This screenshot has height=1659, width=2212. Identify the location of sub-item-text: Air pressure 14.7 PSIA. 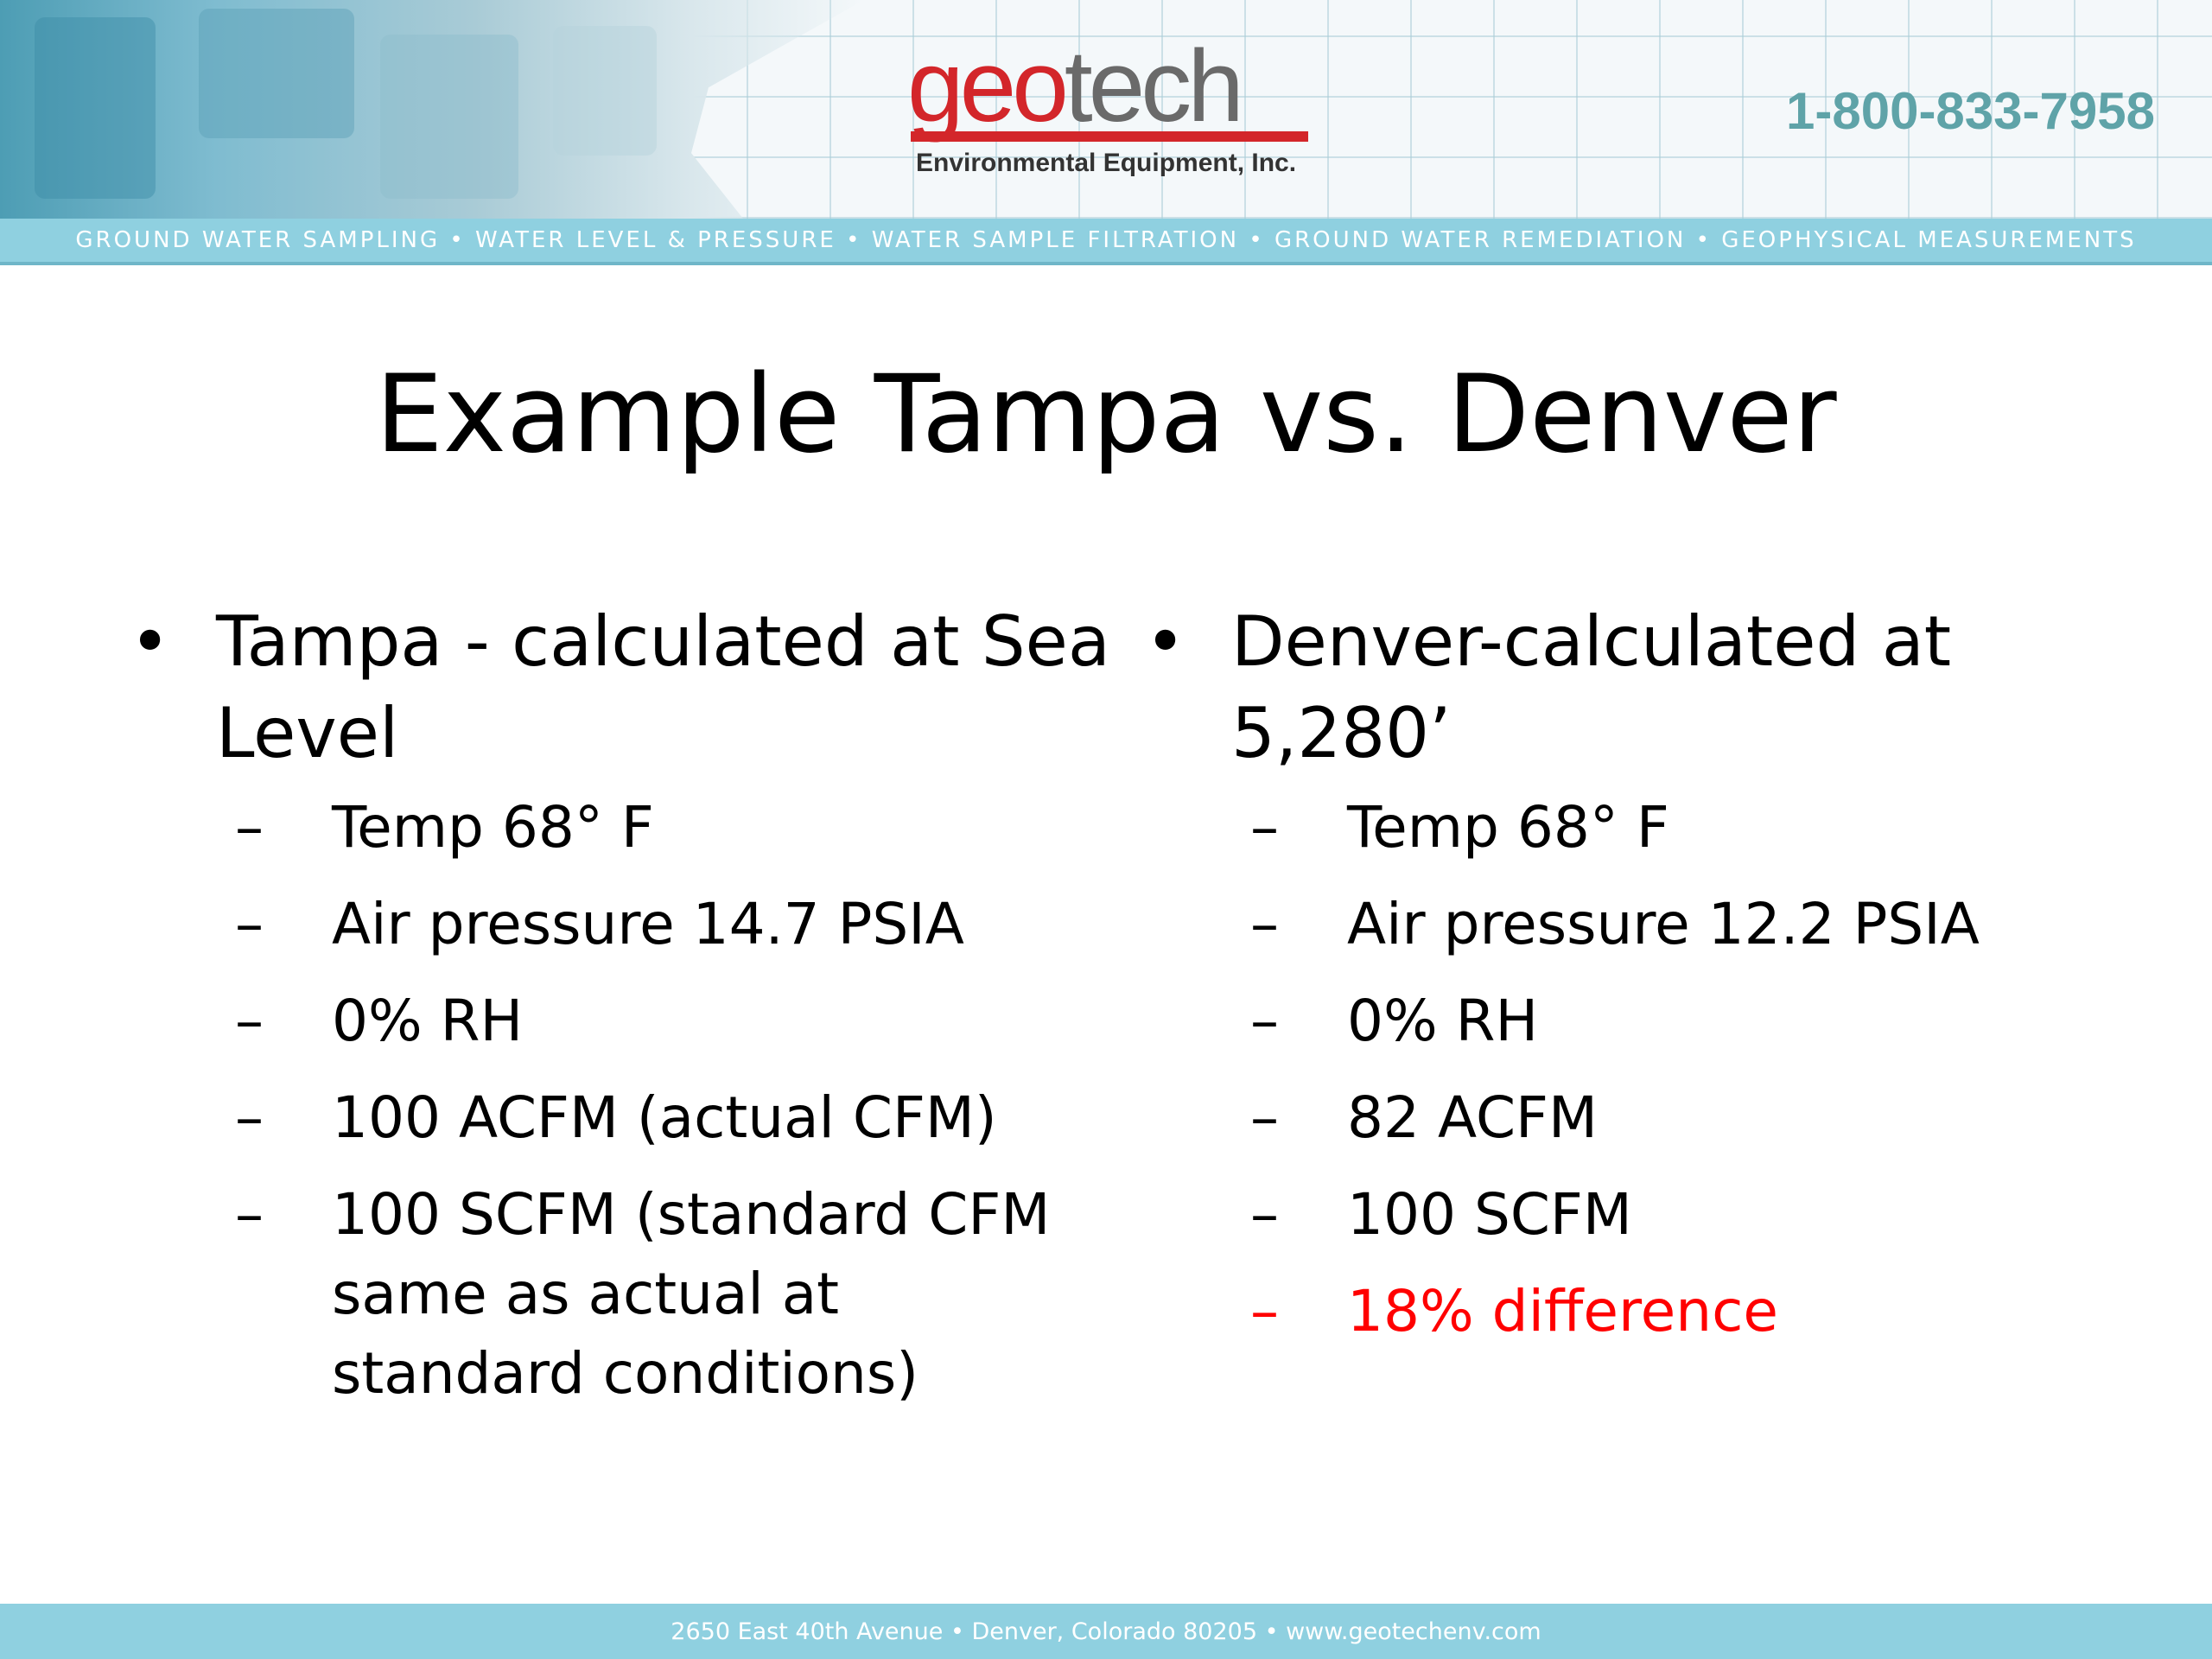
(648, 924).